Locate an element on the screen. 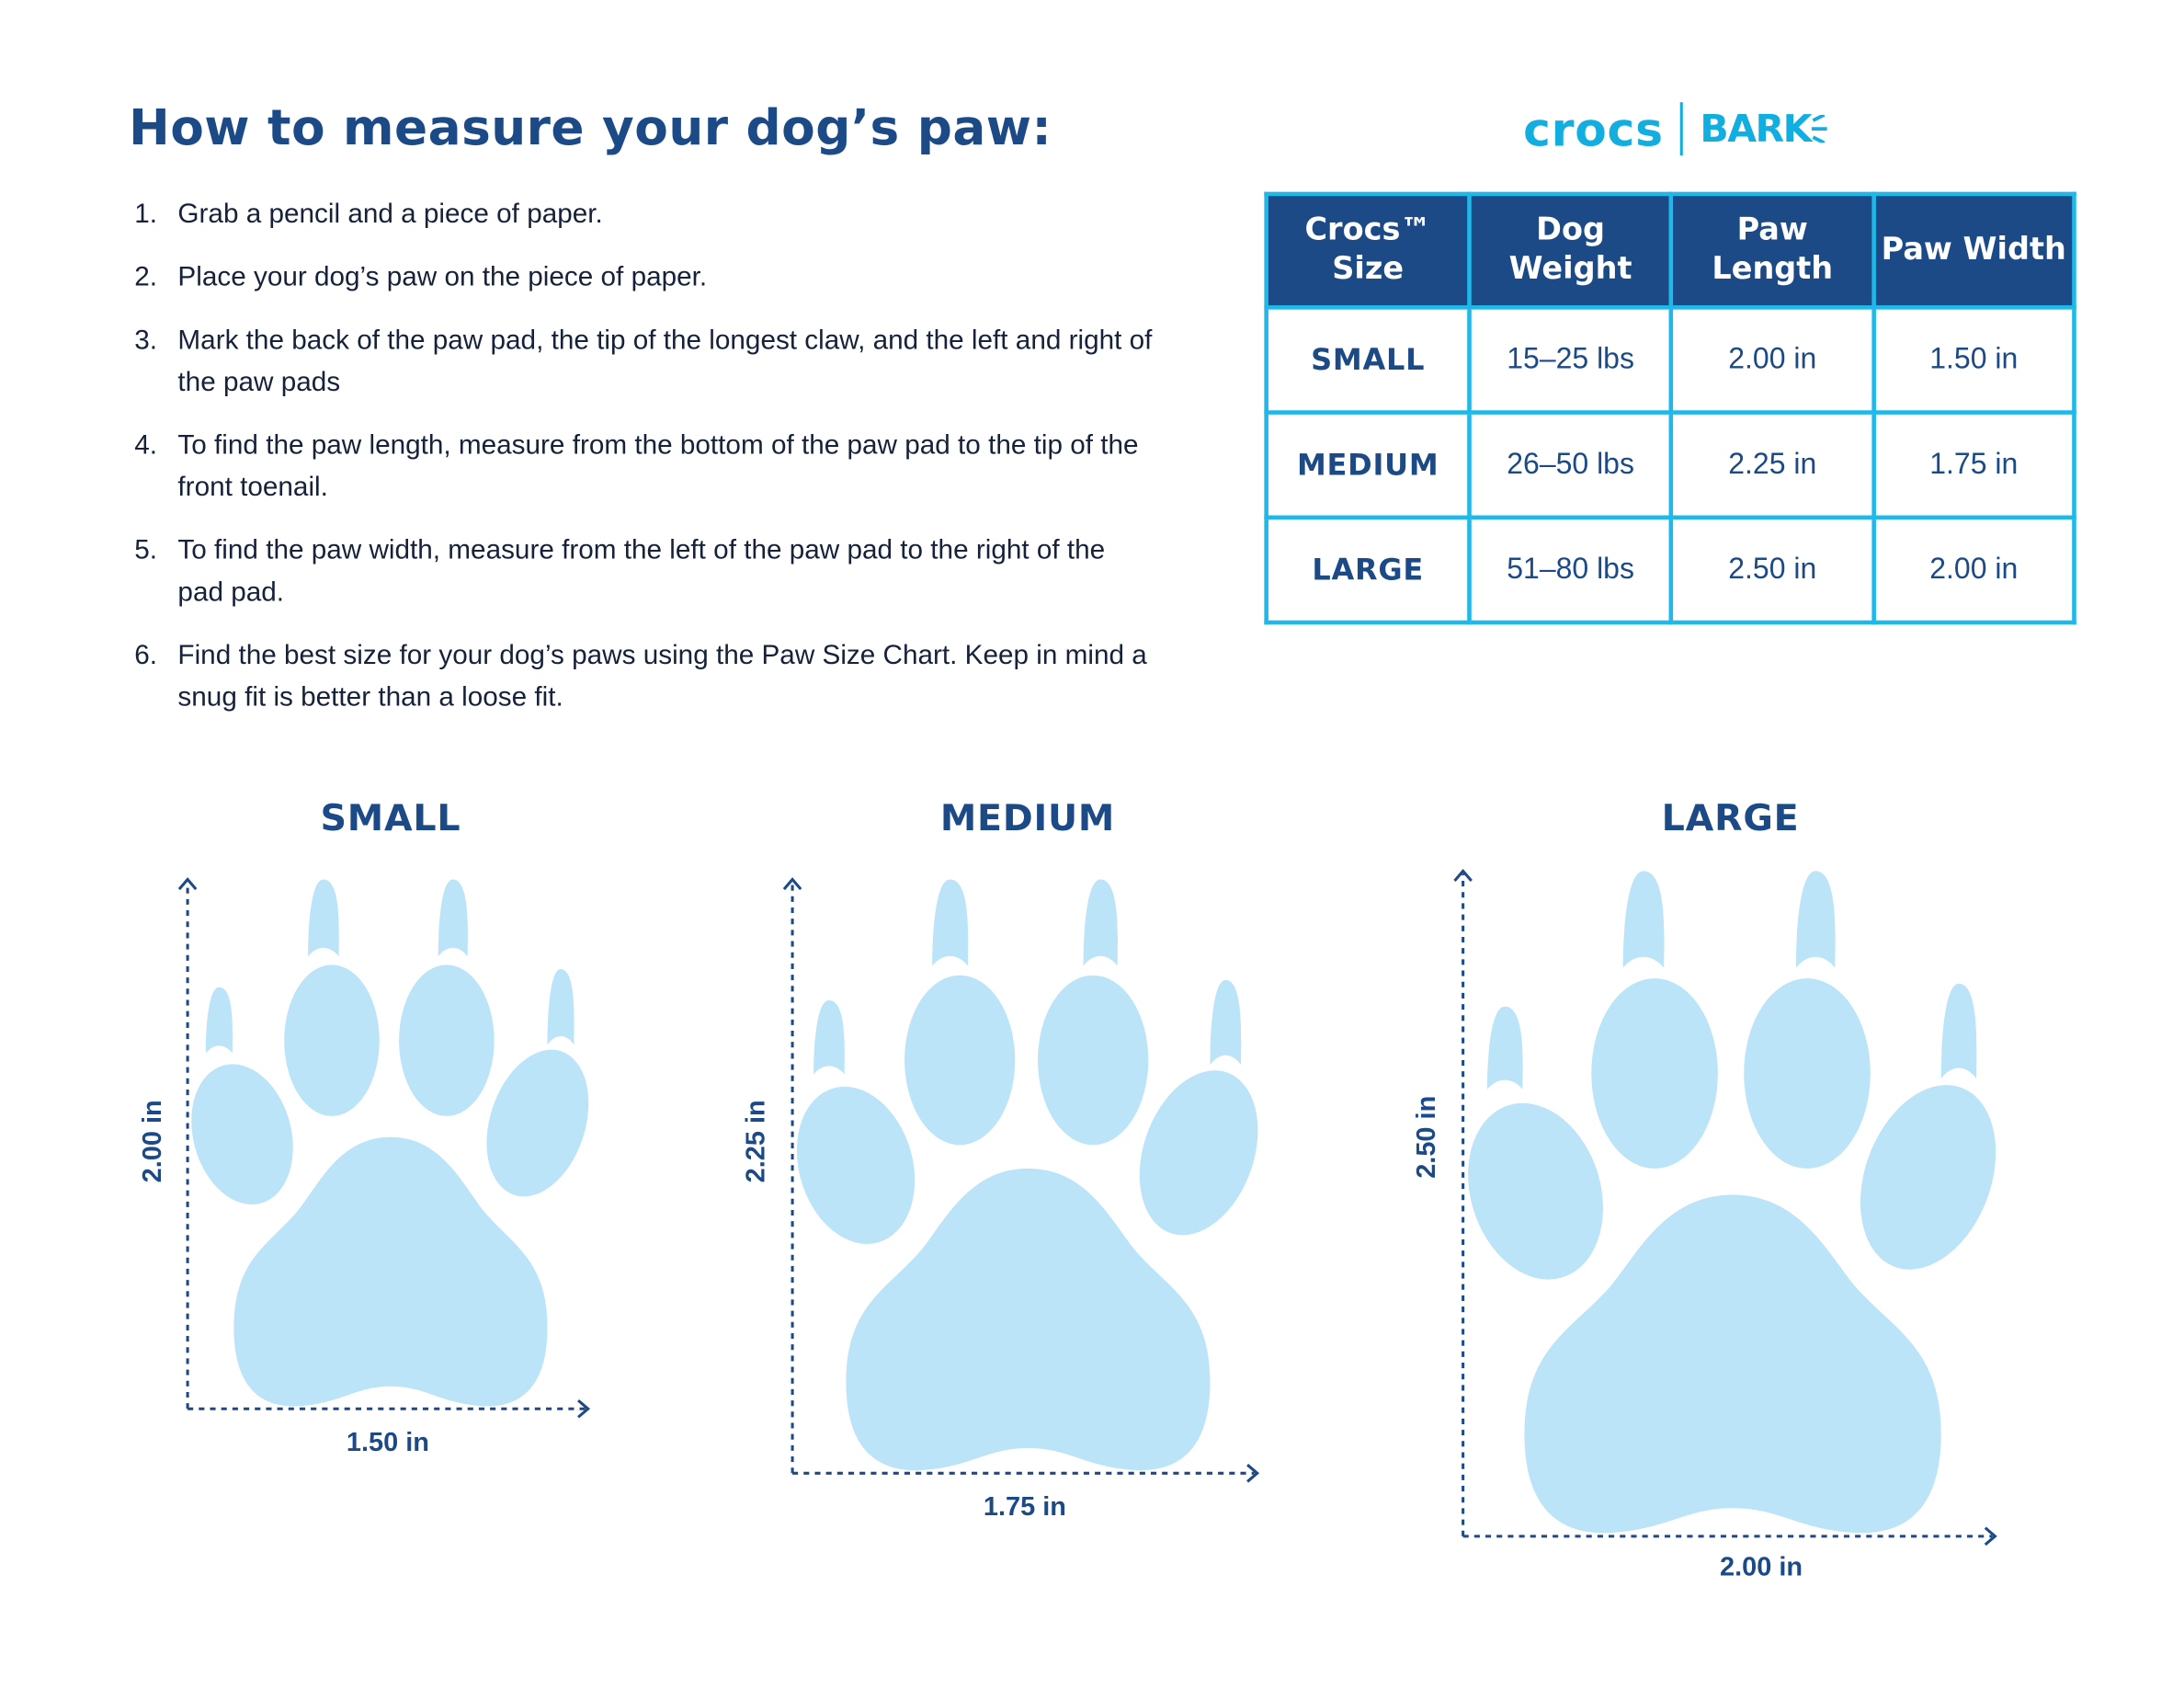 This screenshot has width=2184, height=1689. cell-size: LARGE is located at coordinates (1368, 570).